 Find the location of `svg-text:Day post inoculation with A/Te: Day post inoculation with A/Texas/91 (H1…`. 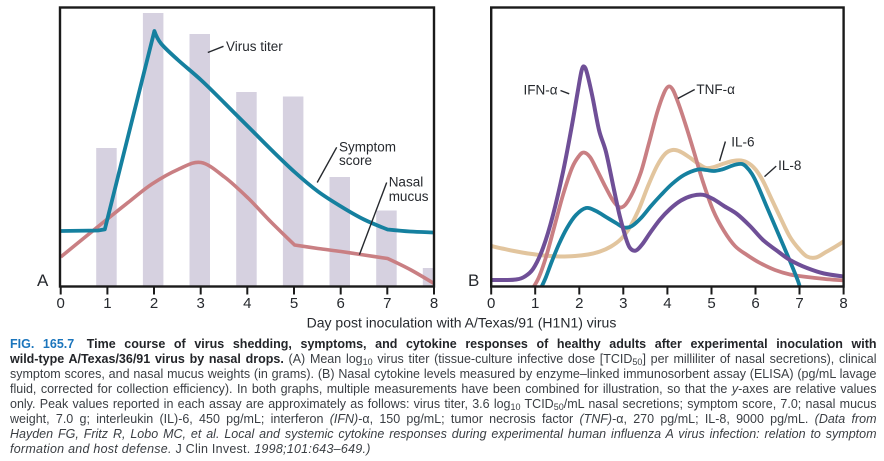

svg-text:Day post inoculation with A/Te: Day post inoculation with A/Texas/91 (H1… is located at coordinates (462, 323).